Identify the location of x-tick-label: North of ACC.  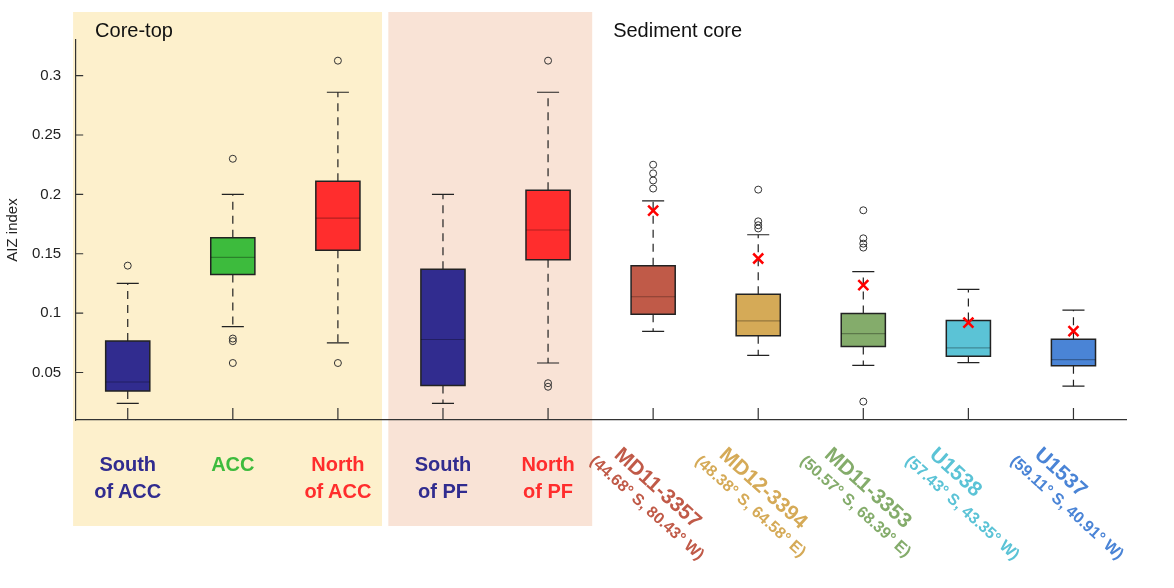
(338, 477).